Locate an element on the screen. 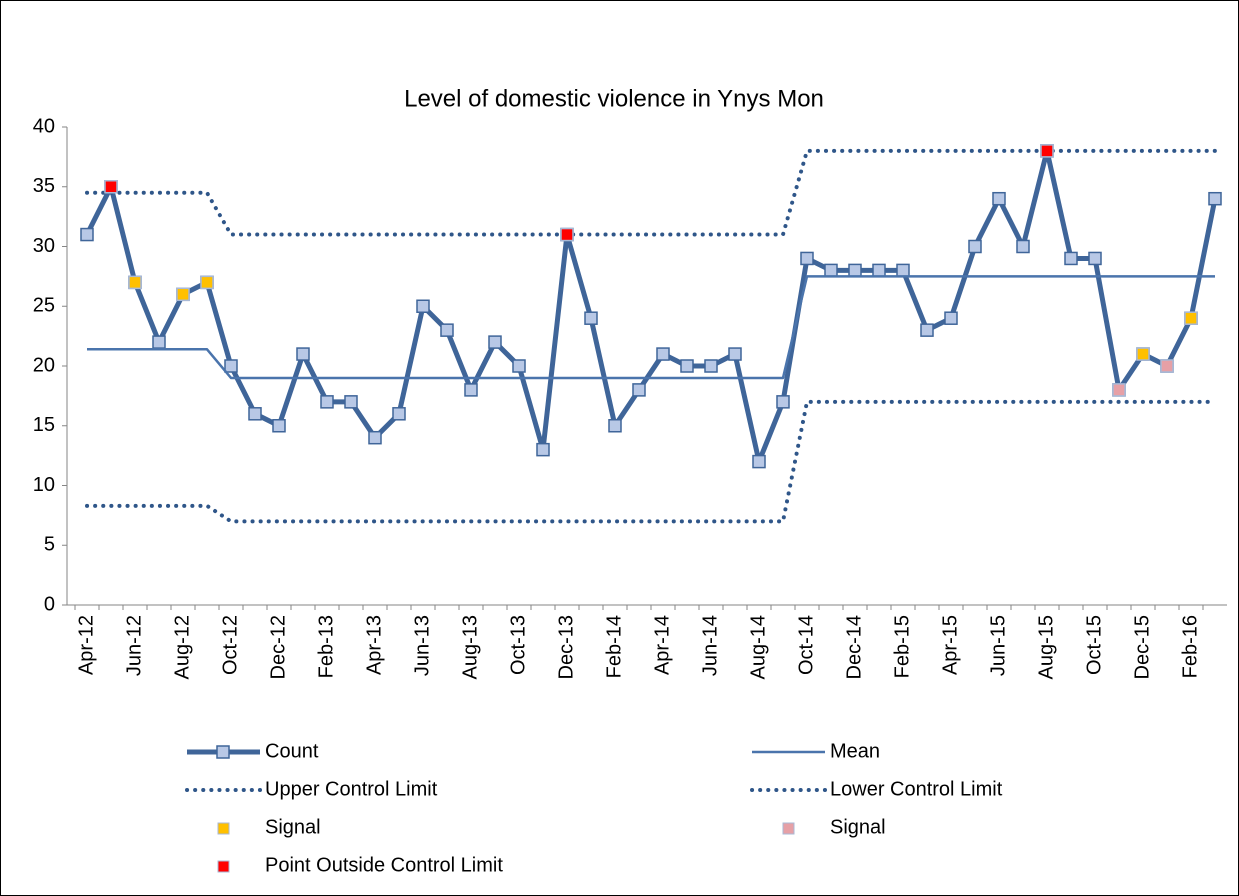 The width and height of the screenshot is (1239, 896). y-tick-label: 20 is located at coordinates (44, 365).